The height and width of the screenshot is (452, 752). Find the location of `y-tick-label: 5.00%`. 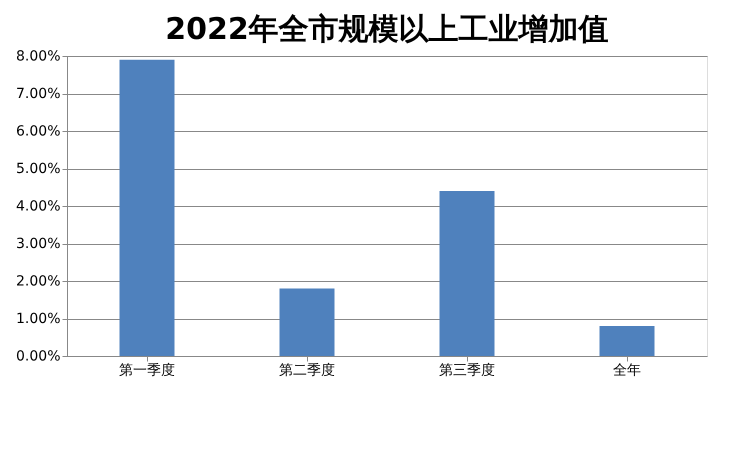

y-tick-label: 5.00% is located at coordinates (38, 169).